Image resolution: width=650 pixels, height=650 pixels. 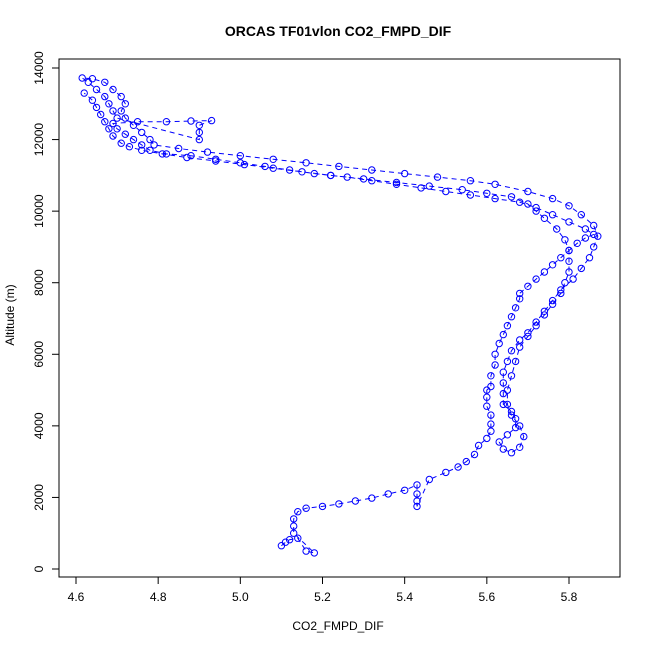 I want to click on x-tick-label: 5.0, so click(x=240, y=597).